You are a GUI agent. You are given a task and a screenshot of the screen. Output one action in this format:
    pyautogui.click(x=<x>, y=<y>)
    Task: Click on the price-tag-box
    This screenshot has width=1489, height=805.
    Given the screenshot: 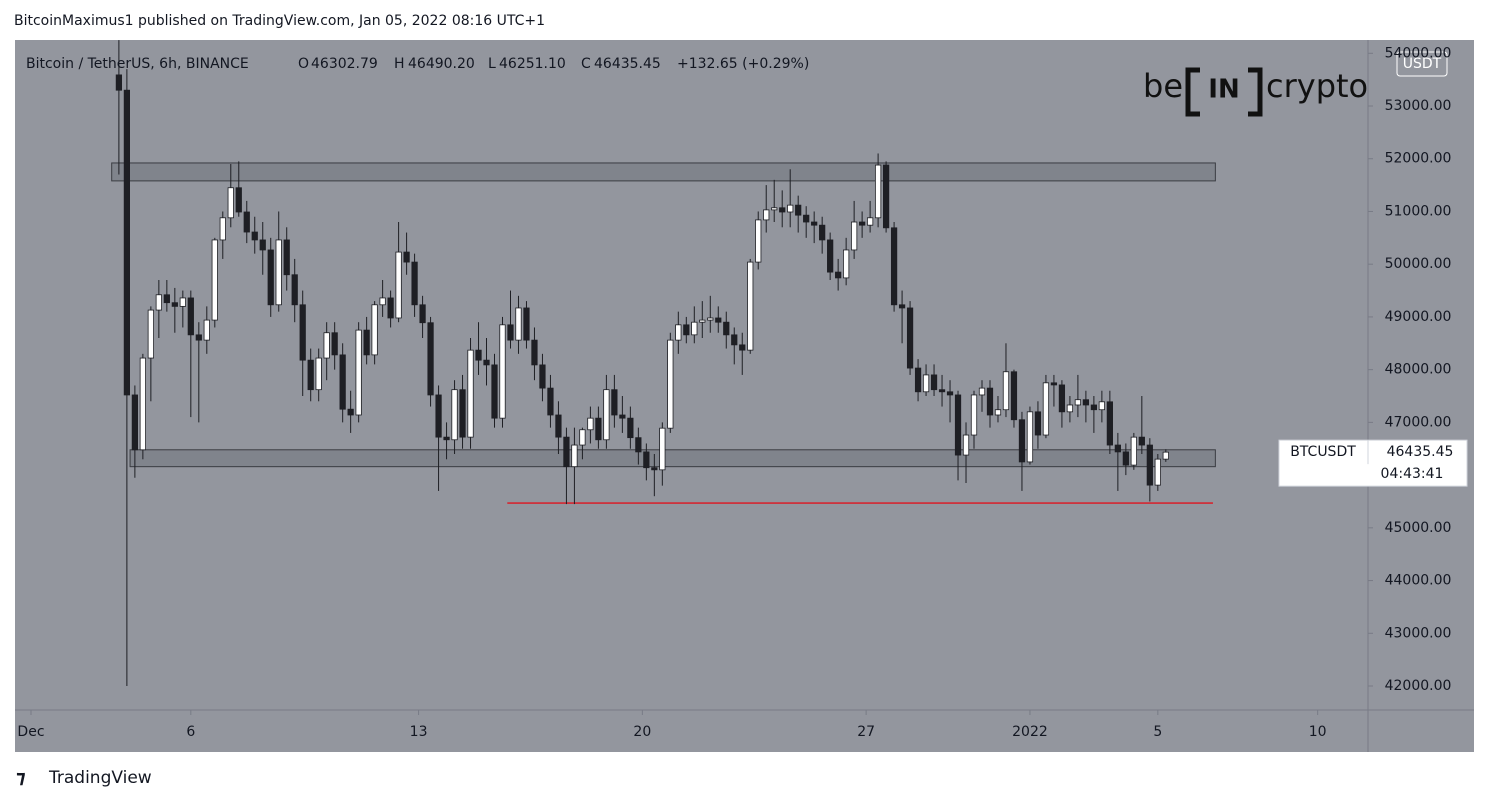 What is the action you would take?
    pyautogui.click(x=1373, y=463)
    